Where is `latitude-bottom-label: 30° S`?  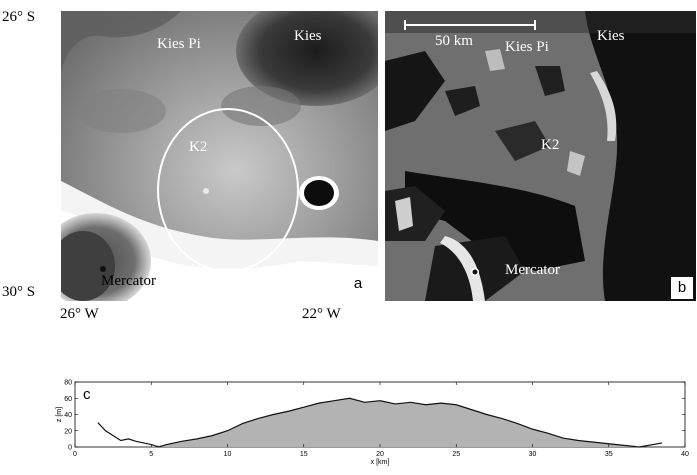 latitude-bottom-label: 30° S is located at coordinates (19, 292).